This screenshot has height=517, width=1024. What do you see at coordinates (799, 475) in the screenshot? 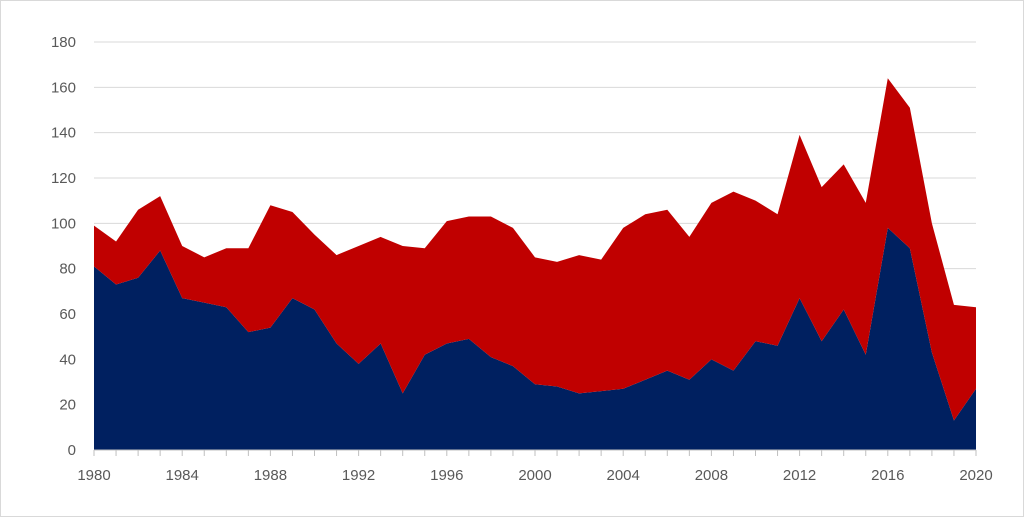
I see `x-tick-label: 2012` at bounding box center [799, 475].